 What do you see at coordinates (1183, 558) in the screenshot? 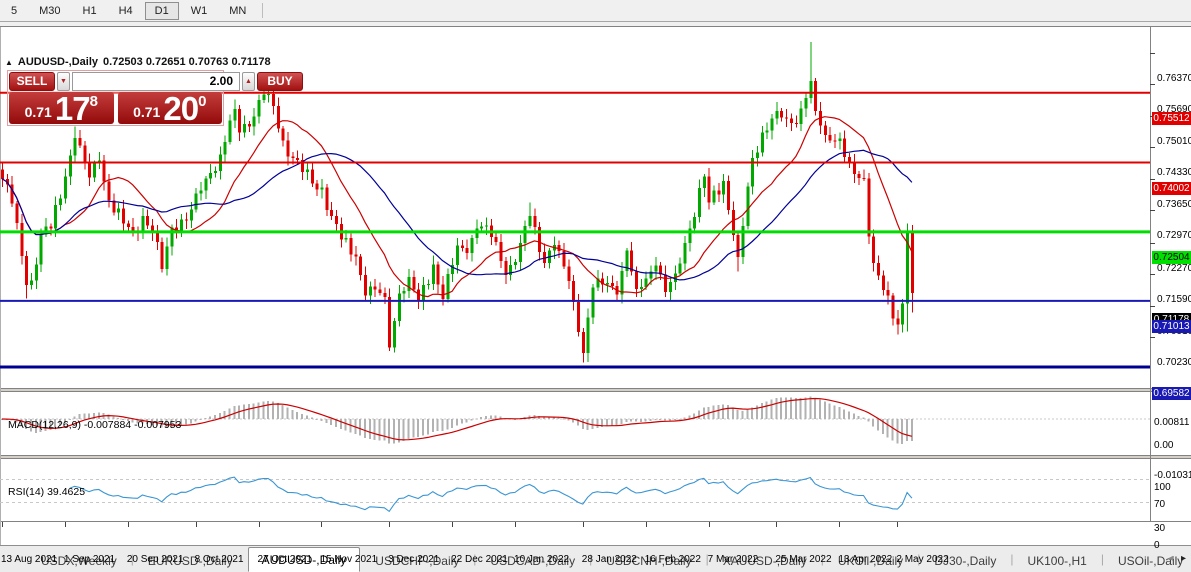
I see `scroll-right-icon: ▸` at bounding box center [1183, 558].